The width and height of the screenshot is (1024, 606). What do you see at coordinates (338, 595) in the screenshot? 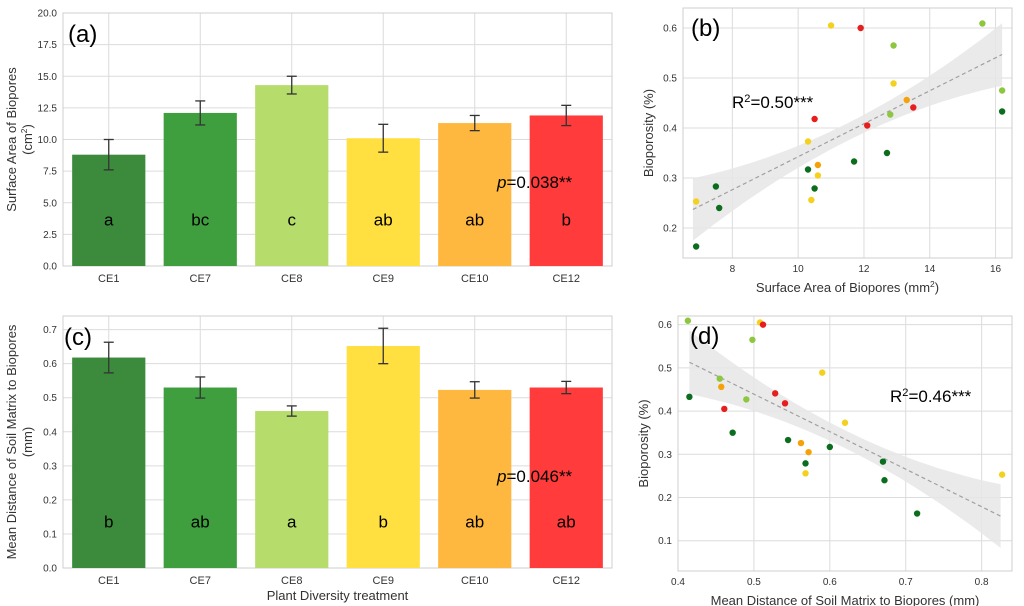
I see `x-axis-label: Plant Diversity treatment` at bounding box center [338, 595].